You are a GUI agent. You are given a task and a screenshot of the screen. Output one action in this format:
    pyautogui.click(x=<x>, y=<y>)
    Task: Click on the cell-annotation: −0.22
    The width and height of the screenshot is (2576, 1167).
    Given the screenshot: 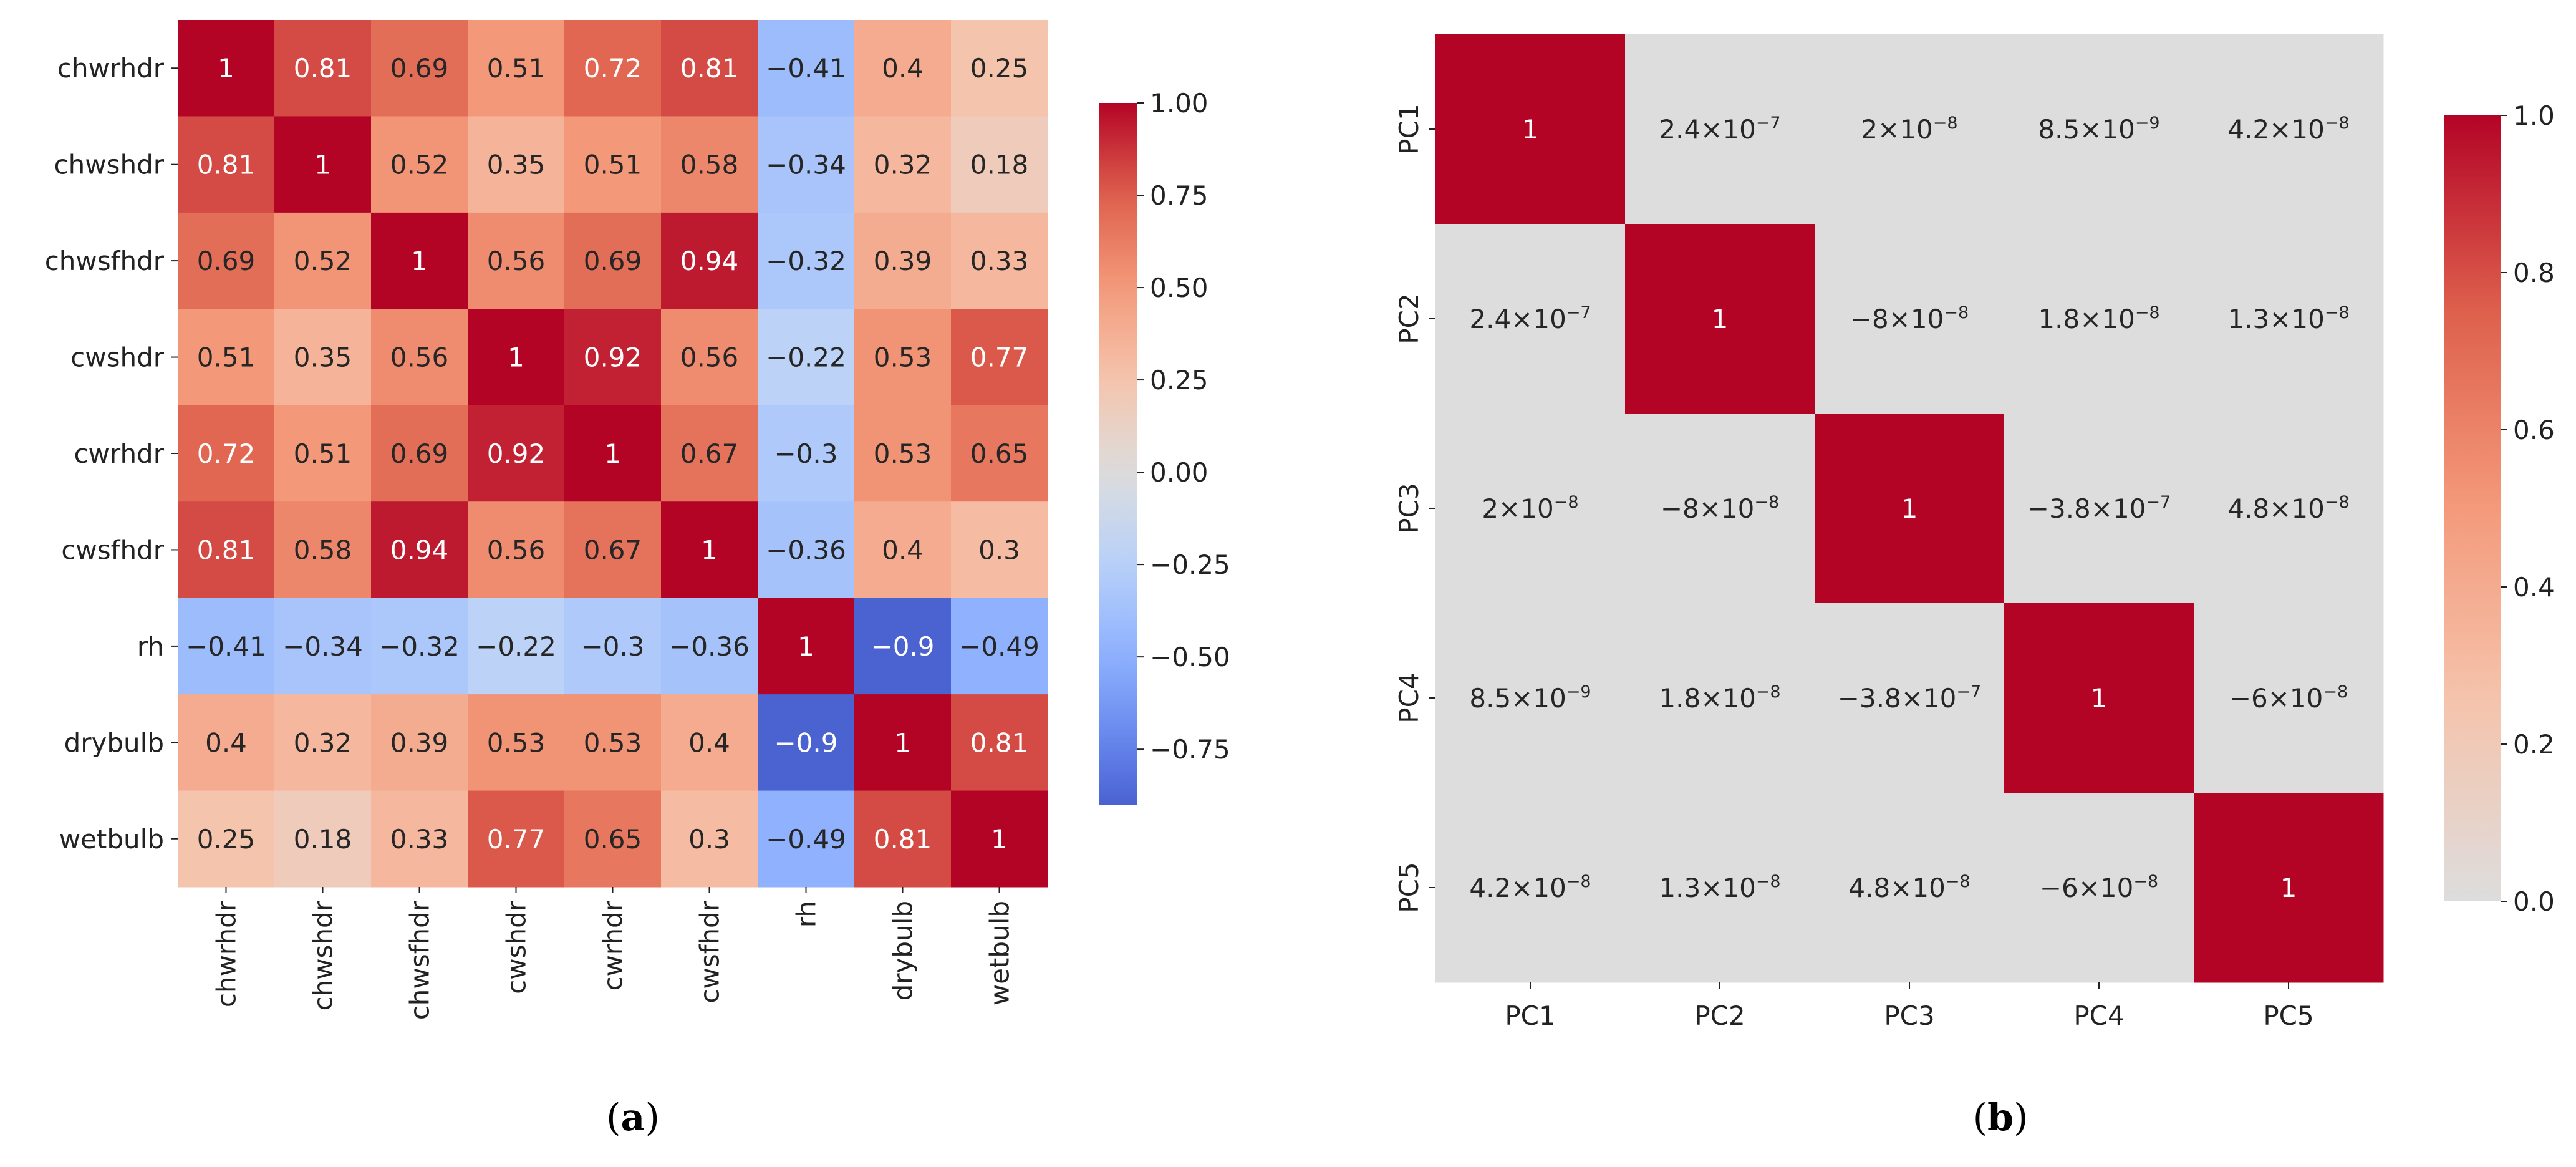 What is the action you would take?
    pyautogui.click(x=806, y=357)
    